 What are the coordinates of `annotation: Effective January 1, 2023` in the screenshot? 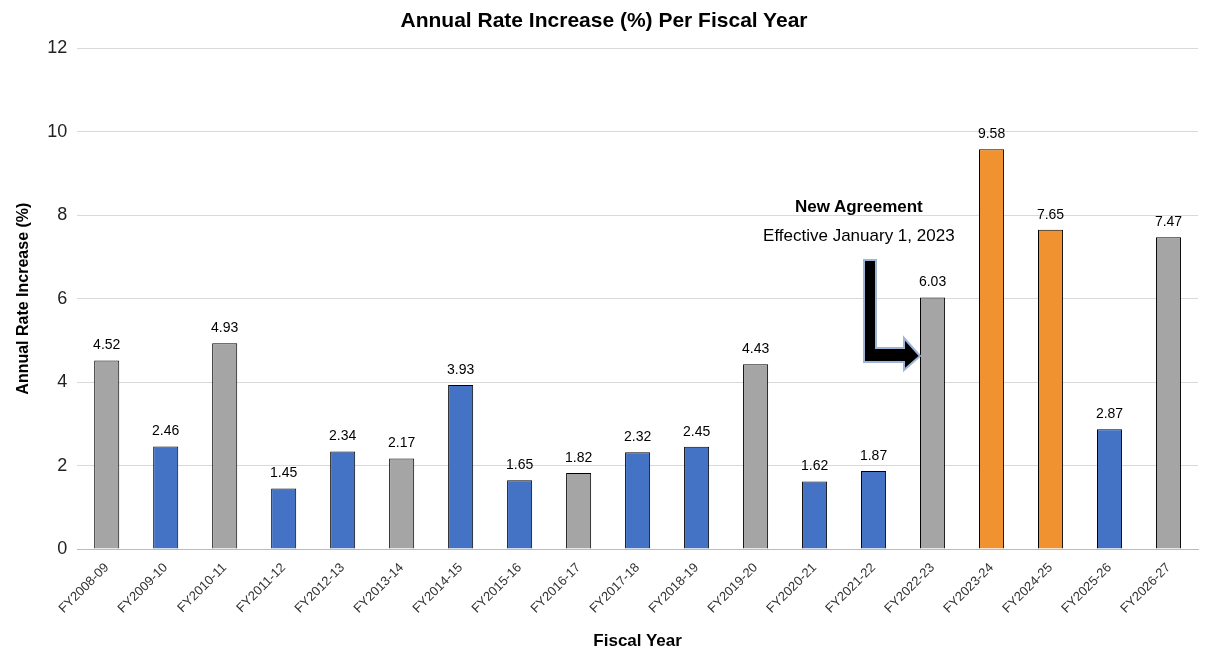 It's located at (859, 235).